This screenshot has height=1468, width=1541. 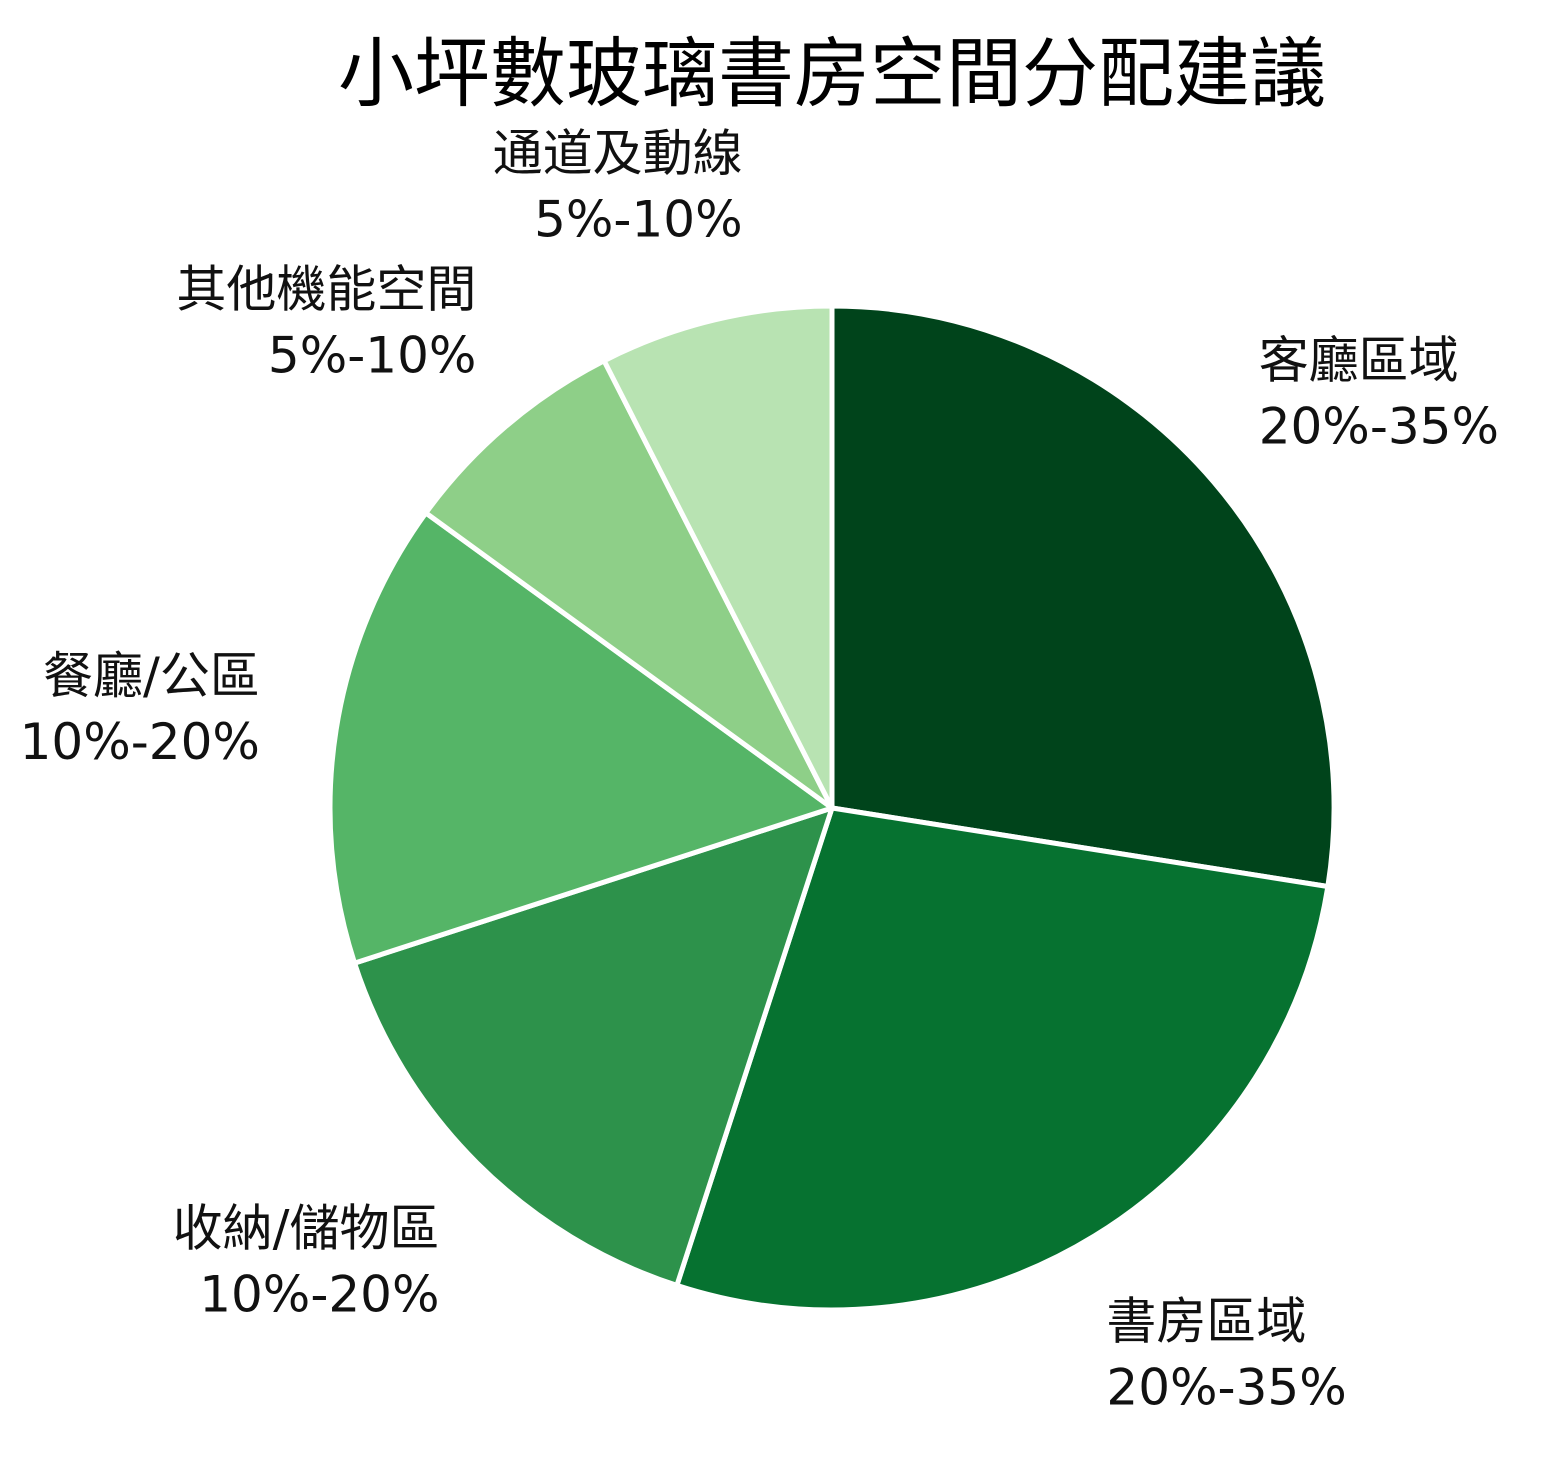 What do you see at coordinates (306, 1229) in the screenshot?
I see `slice-name: 收納/儲物區` at bounding box center [306, 1229].